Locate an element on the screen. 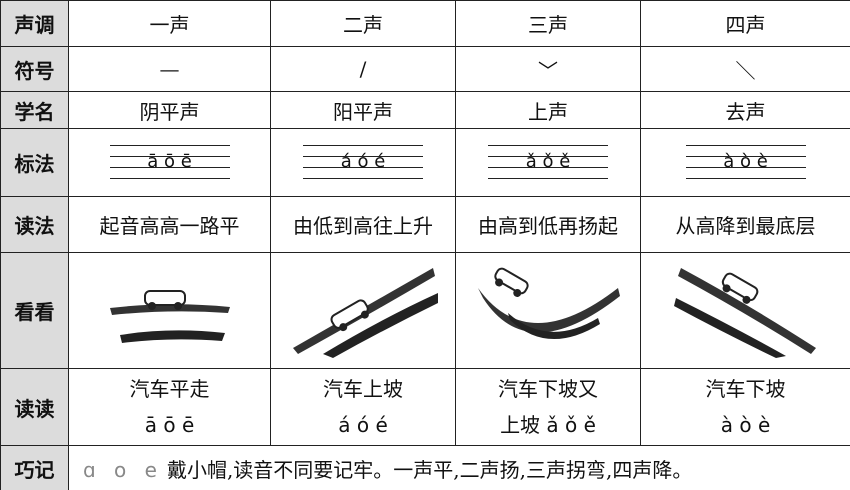 The image size is (850, 490). tone-marking: á ó é is located at coordinates (363, 162).